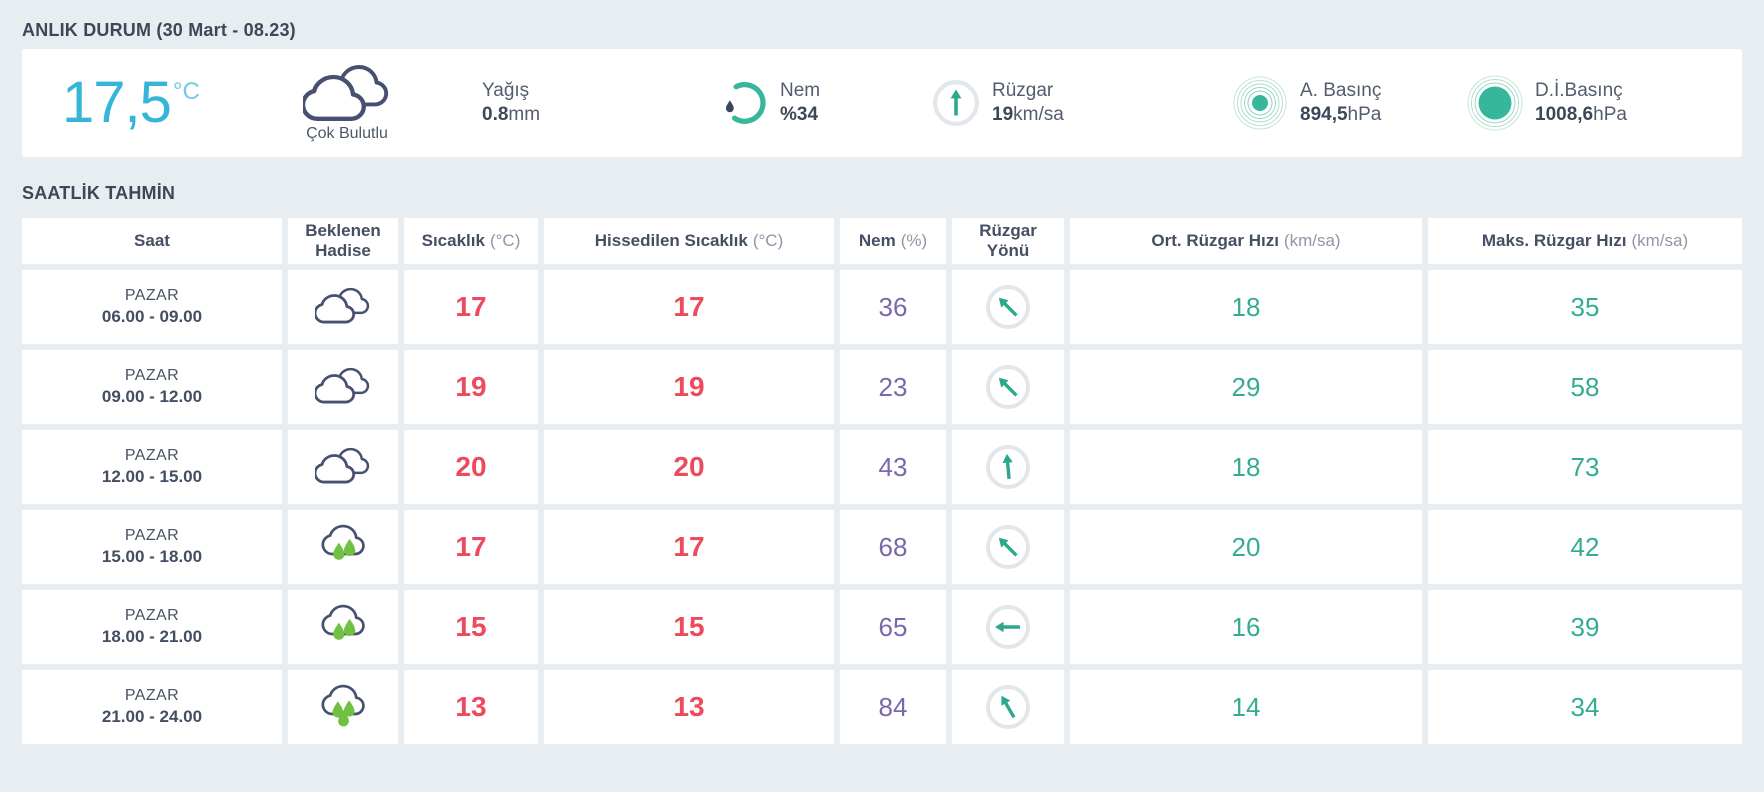  What do you see at coordinates (343, 241) in the screenshot?
I see `column-header-beklenen-hadise: Beklenen Hadise` at bounding box center [343, 241].